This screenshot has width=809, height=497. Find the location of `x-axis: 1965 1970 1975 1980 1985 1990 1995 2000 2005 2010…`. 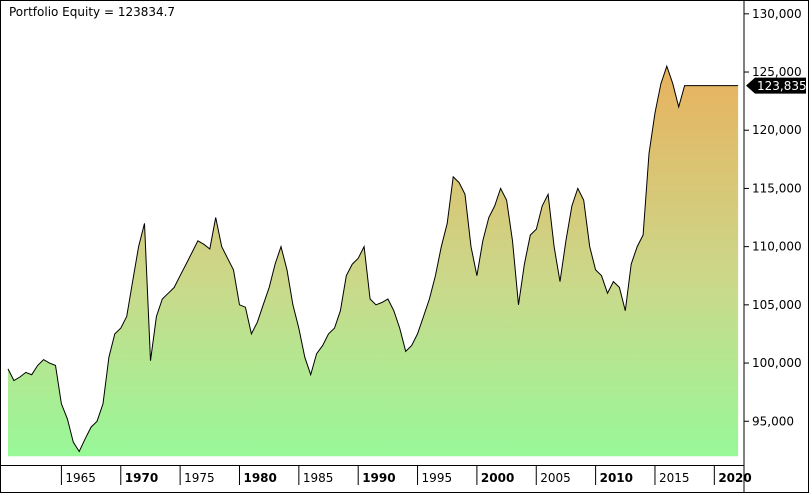

x-axis: 1965 1970 1975 1980 1985 1990 1995 2000 2005 2010… is located at coordinates (406, 475).